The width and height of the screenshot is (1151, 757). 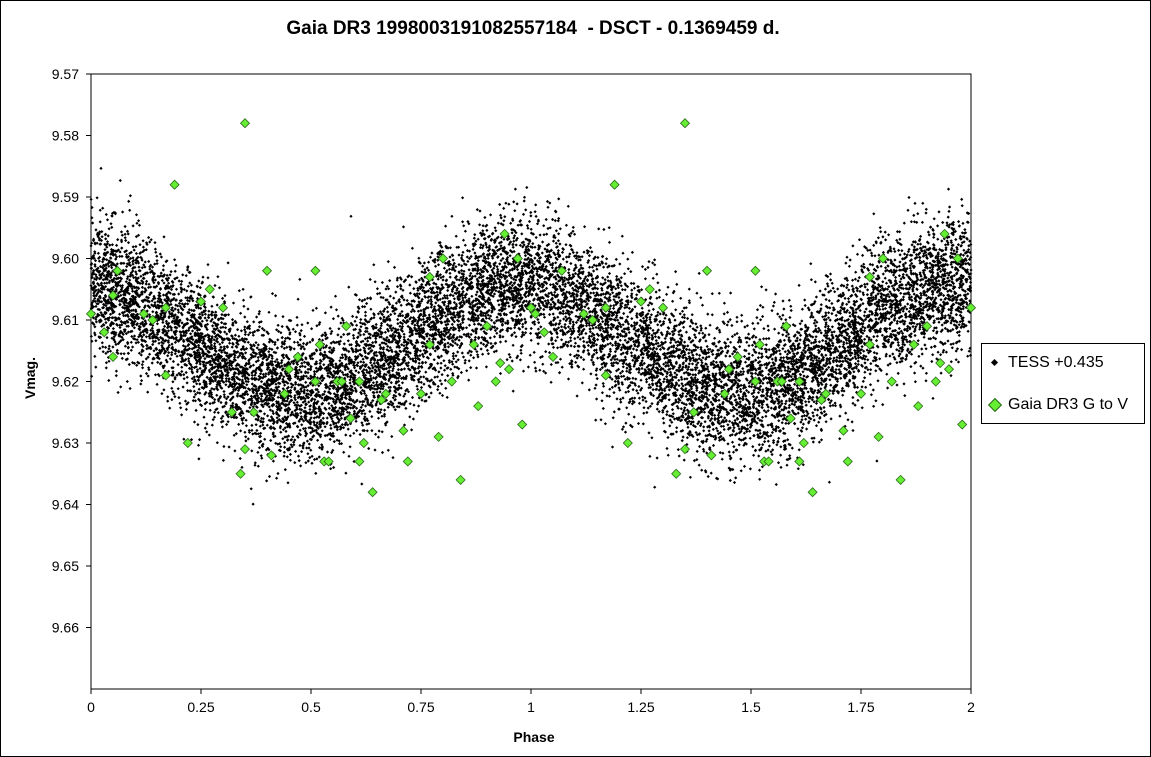 I want to click on legend-label-tess: TESS +0.435, so click(x=1056, y=362).